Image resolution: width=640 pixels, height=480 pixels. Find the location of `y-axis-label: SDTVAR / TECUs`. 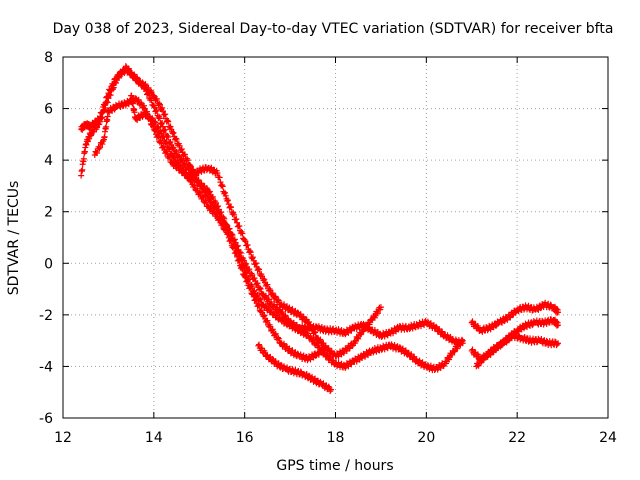

y-axis-label: SDTVAR / TECUs is located at coordinates (14, 238).